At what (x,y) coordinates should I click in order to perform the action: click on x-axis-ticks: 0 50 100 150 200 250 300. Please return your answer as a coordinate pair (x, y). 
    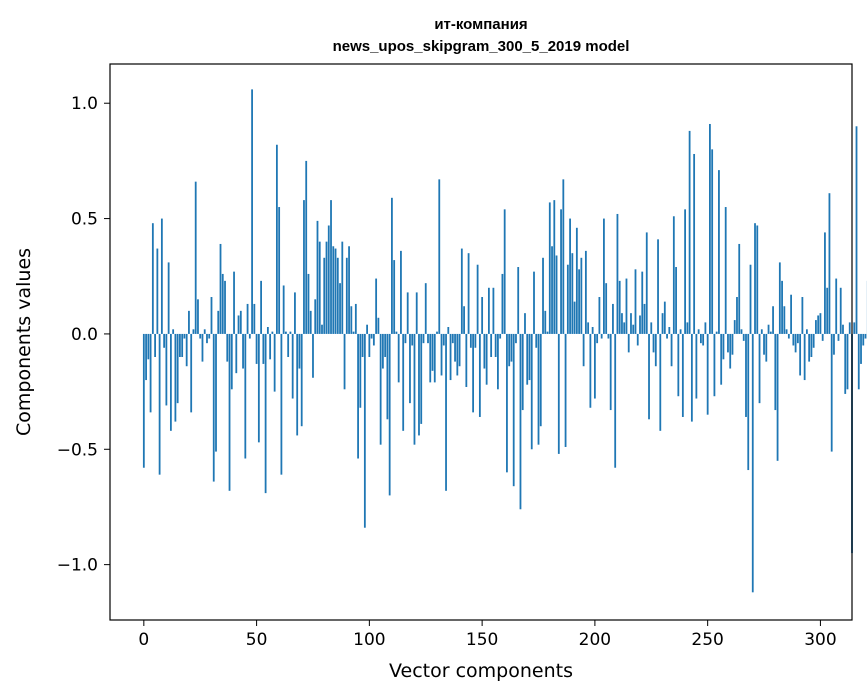
    Looking at the image, I should click on (487, 635).